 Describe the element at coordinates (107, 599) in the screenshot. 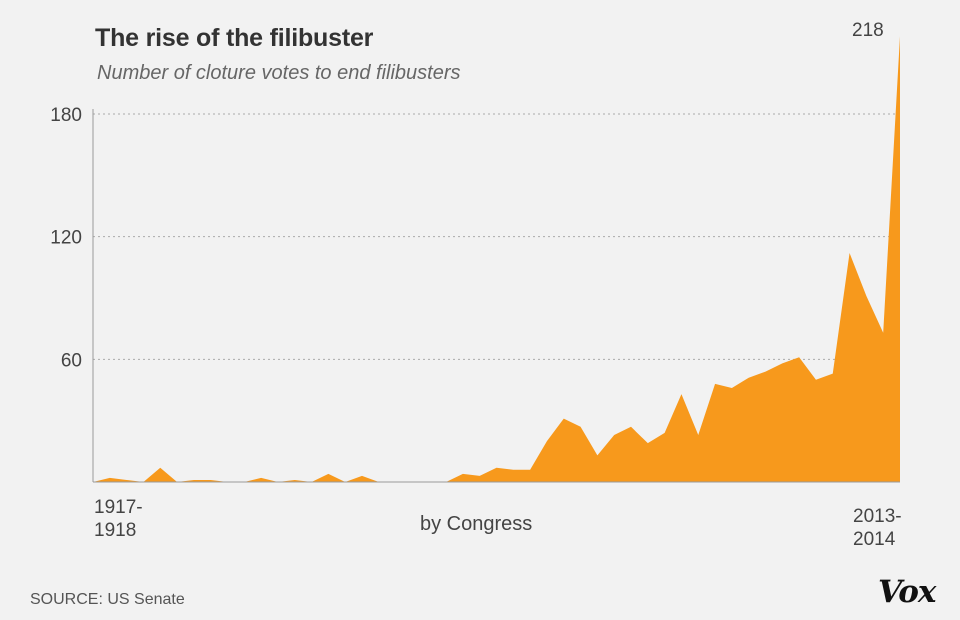

I see `source-note: SOURCE: US Senate` at that location.